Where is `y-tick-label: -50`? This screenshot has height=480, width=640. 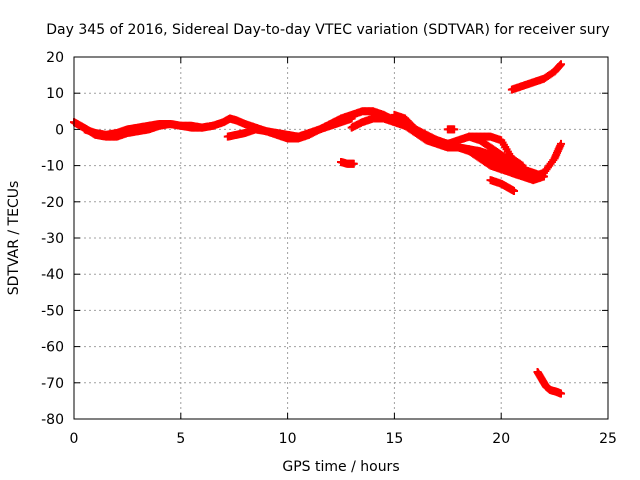
y-tick-label: -50 is located at coordinates (52, 311).